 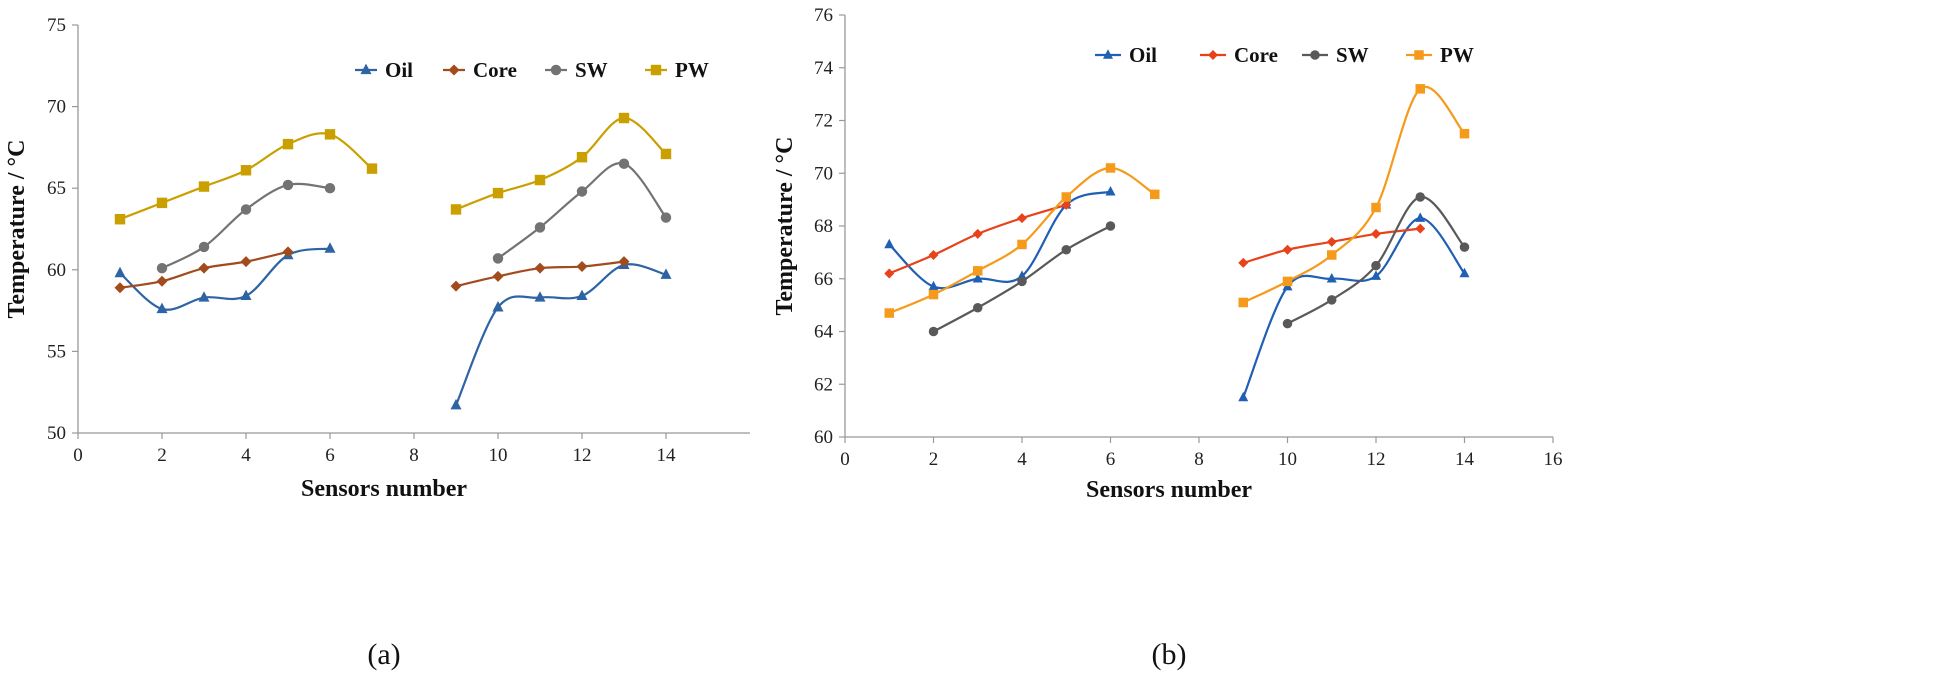 I want to click on x-tick-label: 2, so click(x=162, y=455).